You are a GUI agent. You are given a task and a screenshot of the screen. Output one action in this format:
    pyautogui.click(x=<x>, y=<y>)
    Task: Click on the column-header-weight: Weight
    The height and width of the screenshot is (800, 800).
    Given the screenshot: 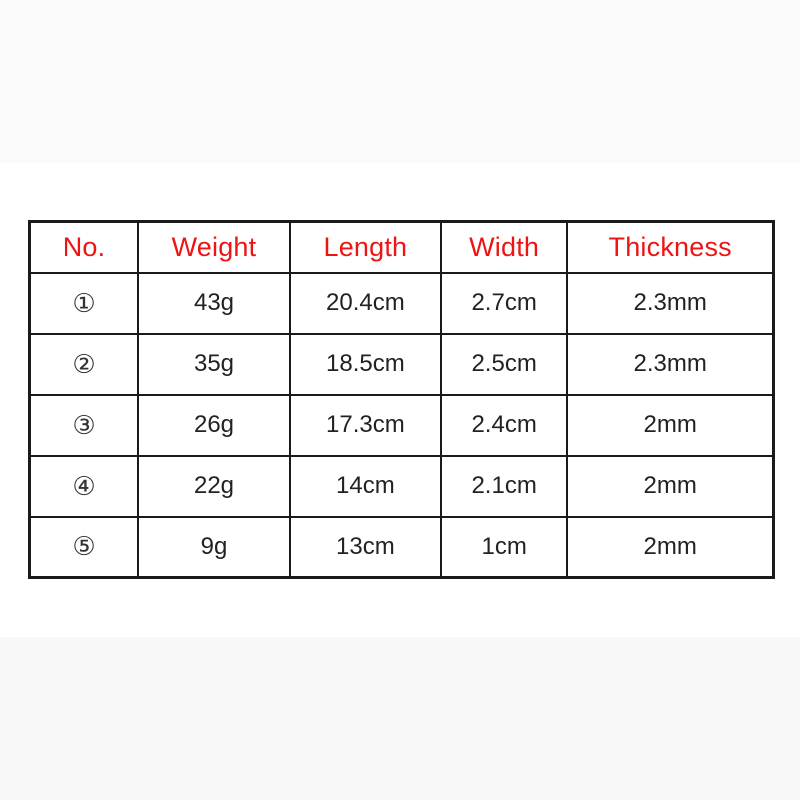 What is the action you would take?
    pyautogui.click(x=214, y=247)
    